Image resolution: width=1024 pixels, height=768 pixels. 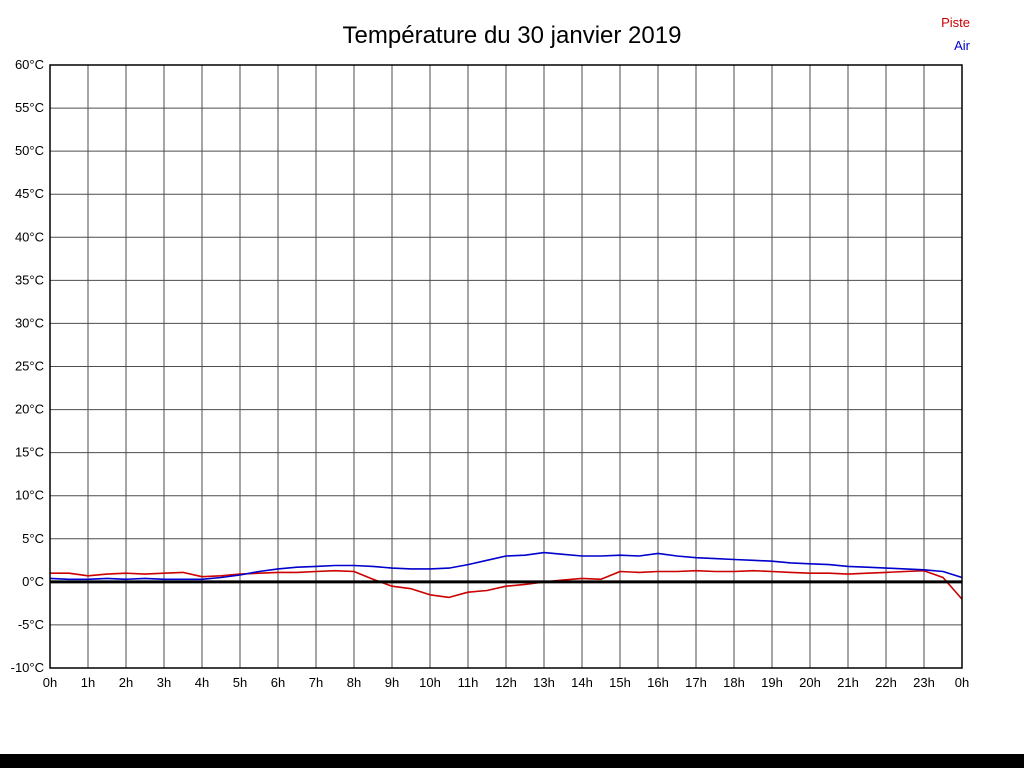 What do you see at coordinates (620, 682) in the screenshot?
I see `x-tick-label: 15h` at bounding box center [620, 682].